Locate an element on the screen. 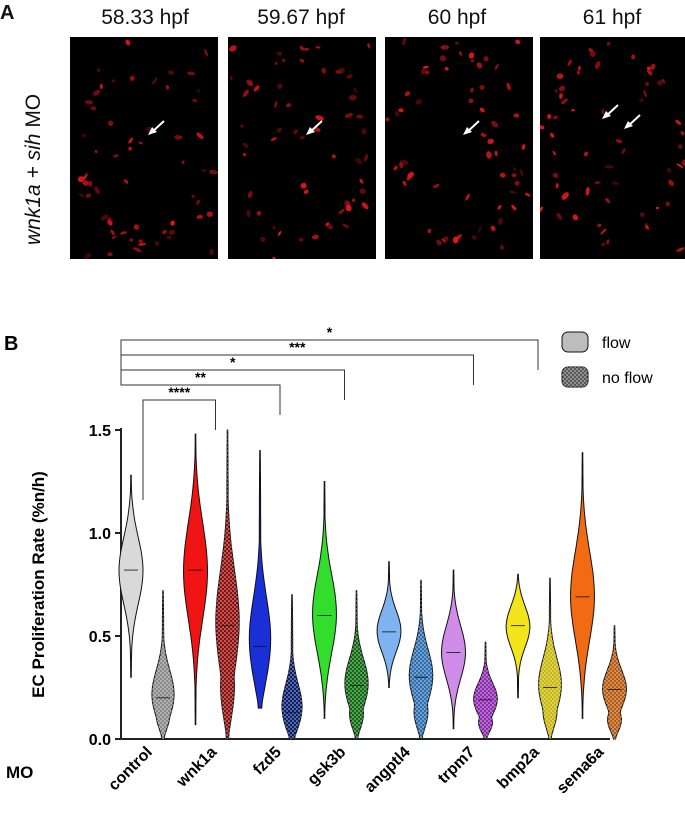  y-tick-label: 0.0 is located at coordinates (100, 740).